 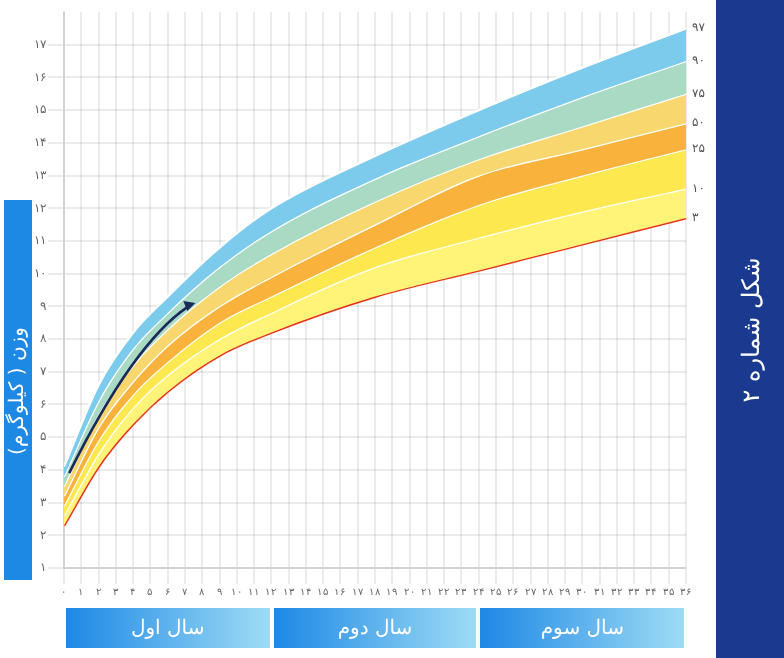 What do you see at coordinates (168, 628) in the screenshot?
I see `text: سال اول` at bounding box center [168, 628].